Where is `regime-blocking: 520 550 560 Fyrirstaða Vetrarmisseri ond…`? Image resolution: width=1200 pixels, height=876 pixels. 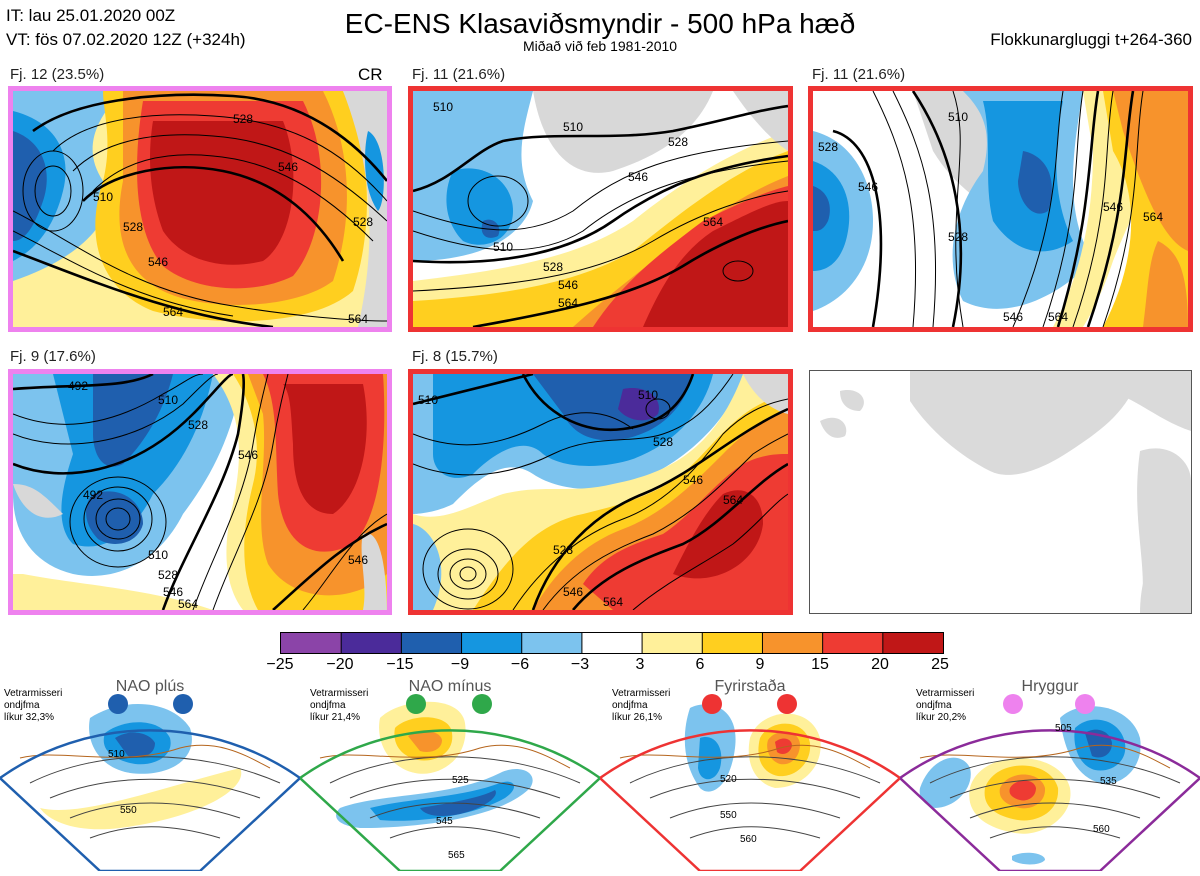
regime-blocking: 520 550 560 Fyrirstaða Vetrarmisseri ond… is located at coordinates (750, 775).